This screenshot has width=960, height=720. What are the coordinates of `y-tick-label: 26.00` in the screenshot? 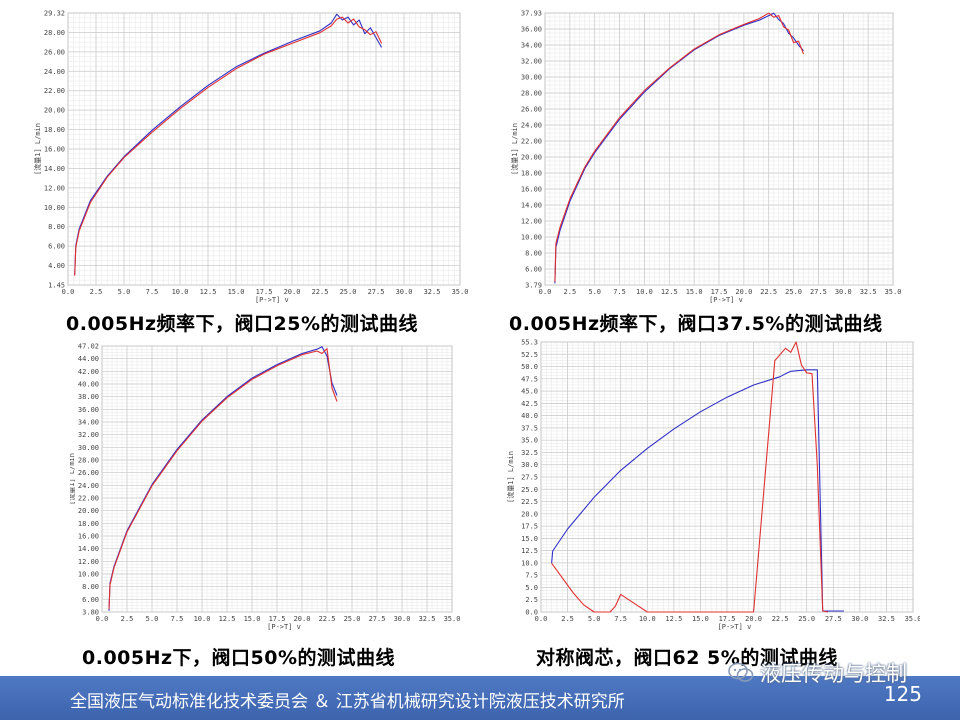 It's located at (54, 52).